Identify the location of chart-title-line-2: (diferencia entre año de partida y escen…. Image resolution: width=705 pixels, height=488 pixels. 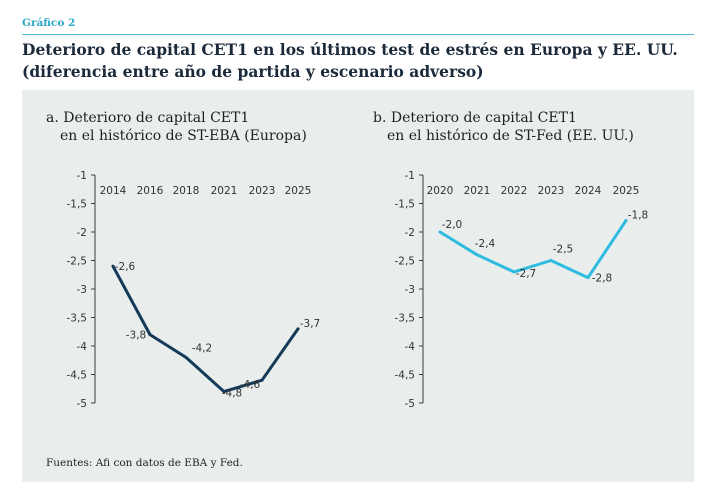
(253, 71).